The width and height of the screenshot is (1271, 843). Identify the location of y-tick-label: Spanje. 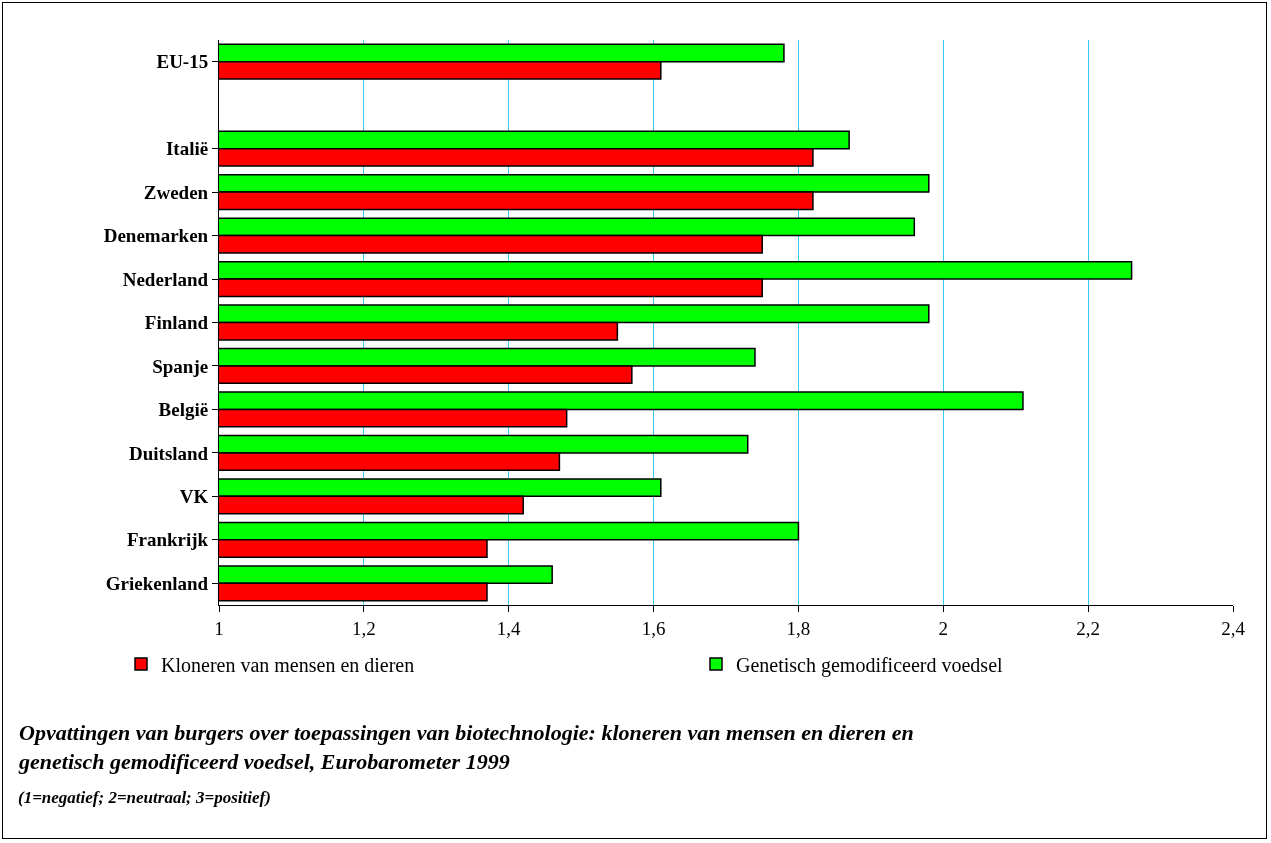
(180, 366).